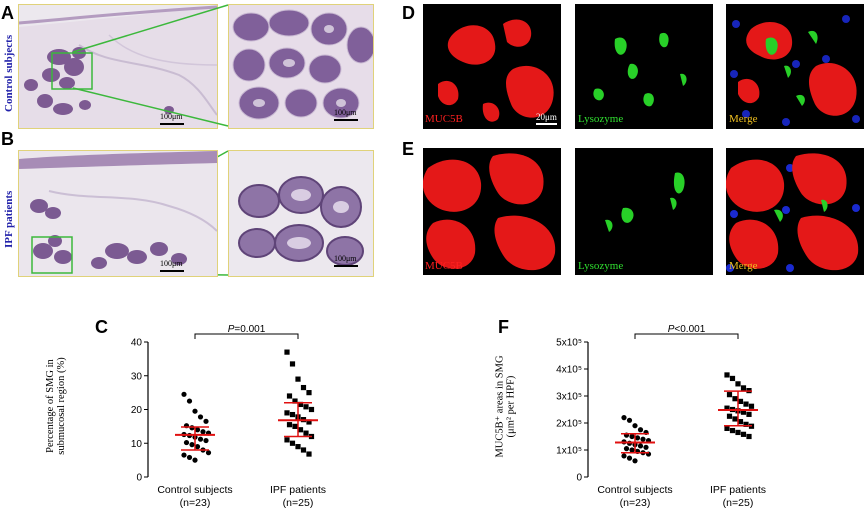 This screenshot has width=865, height=509. I want to click on scalebar-d: 20μm, so click(546, 118).